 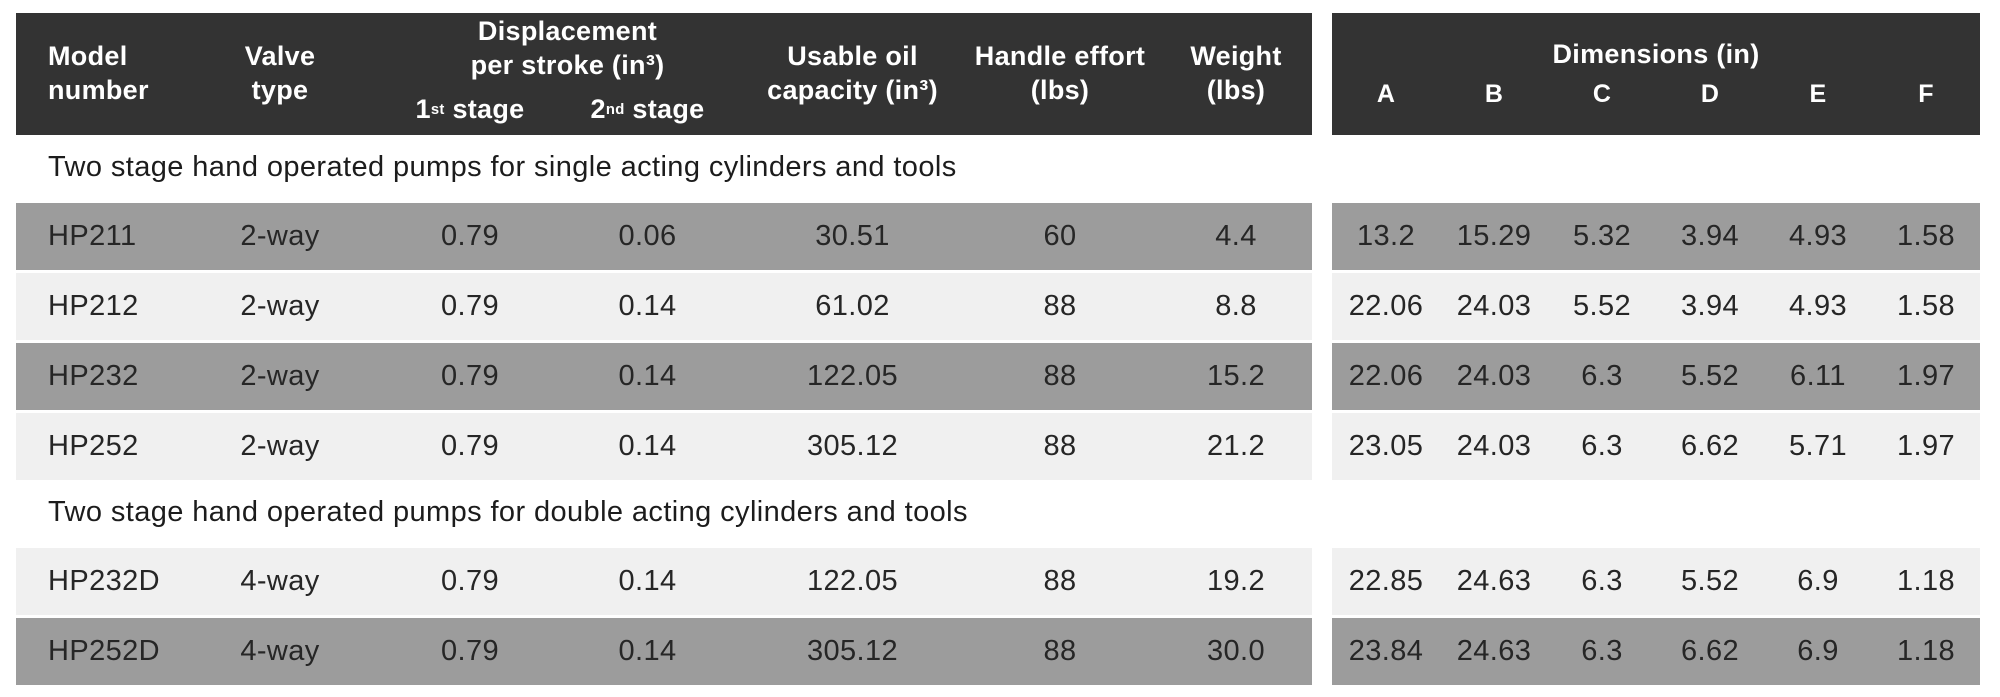 What do you see at coordinates (98, 73) in the screenshot?
I see `header-model-number: Model number` at bounding box center [98, 73].